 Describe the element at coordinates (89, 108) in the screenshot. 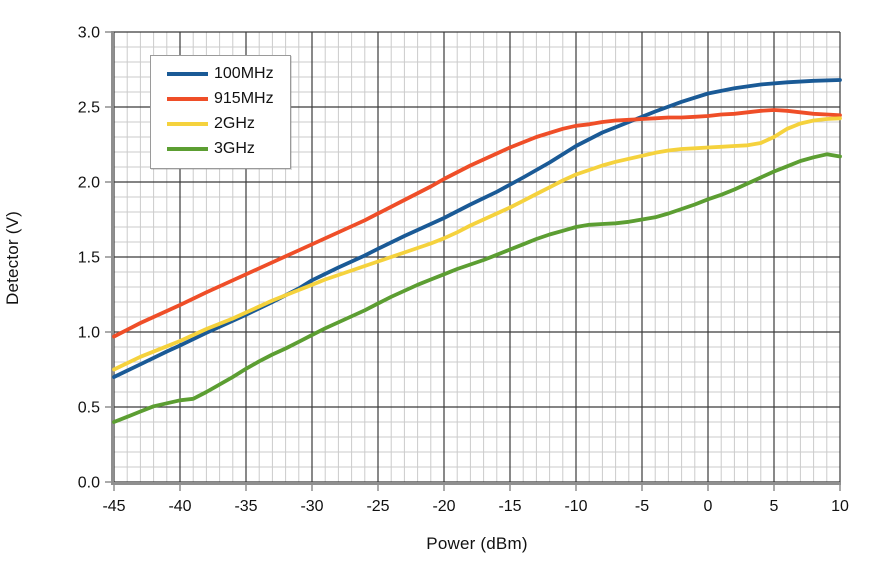

I see `y-tick-label: 2.5` at that location.